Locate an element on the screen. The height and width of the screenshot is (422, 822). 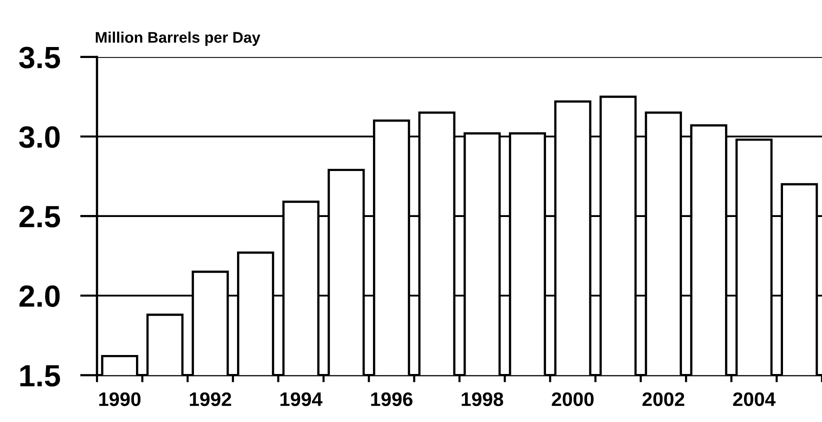
y-tick-label: 3.0 is located at coordinates (39, 137).